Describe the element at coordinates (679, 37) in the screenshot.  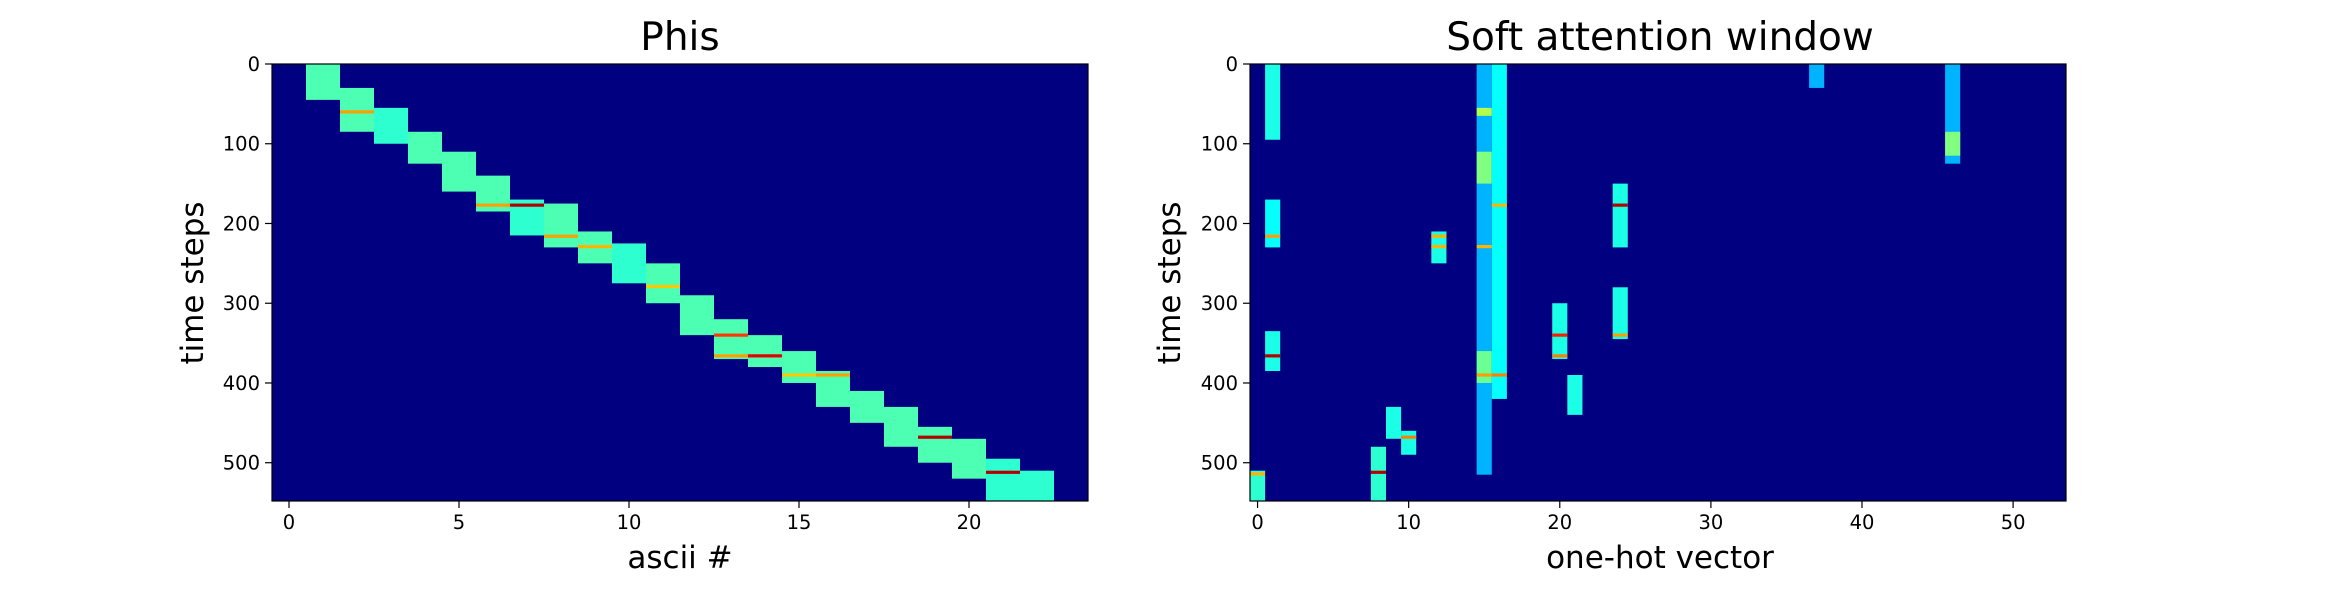
I see `phis-chart-title: Phis` at that location.